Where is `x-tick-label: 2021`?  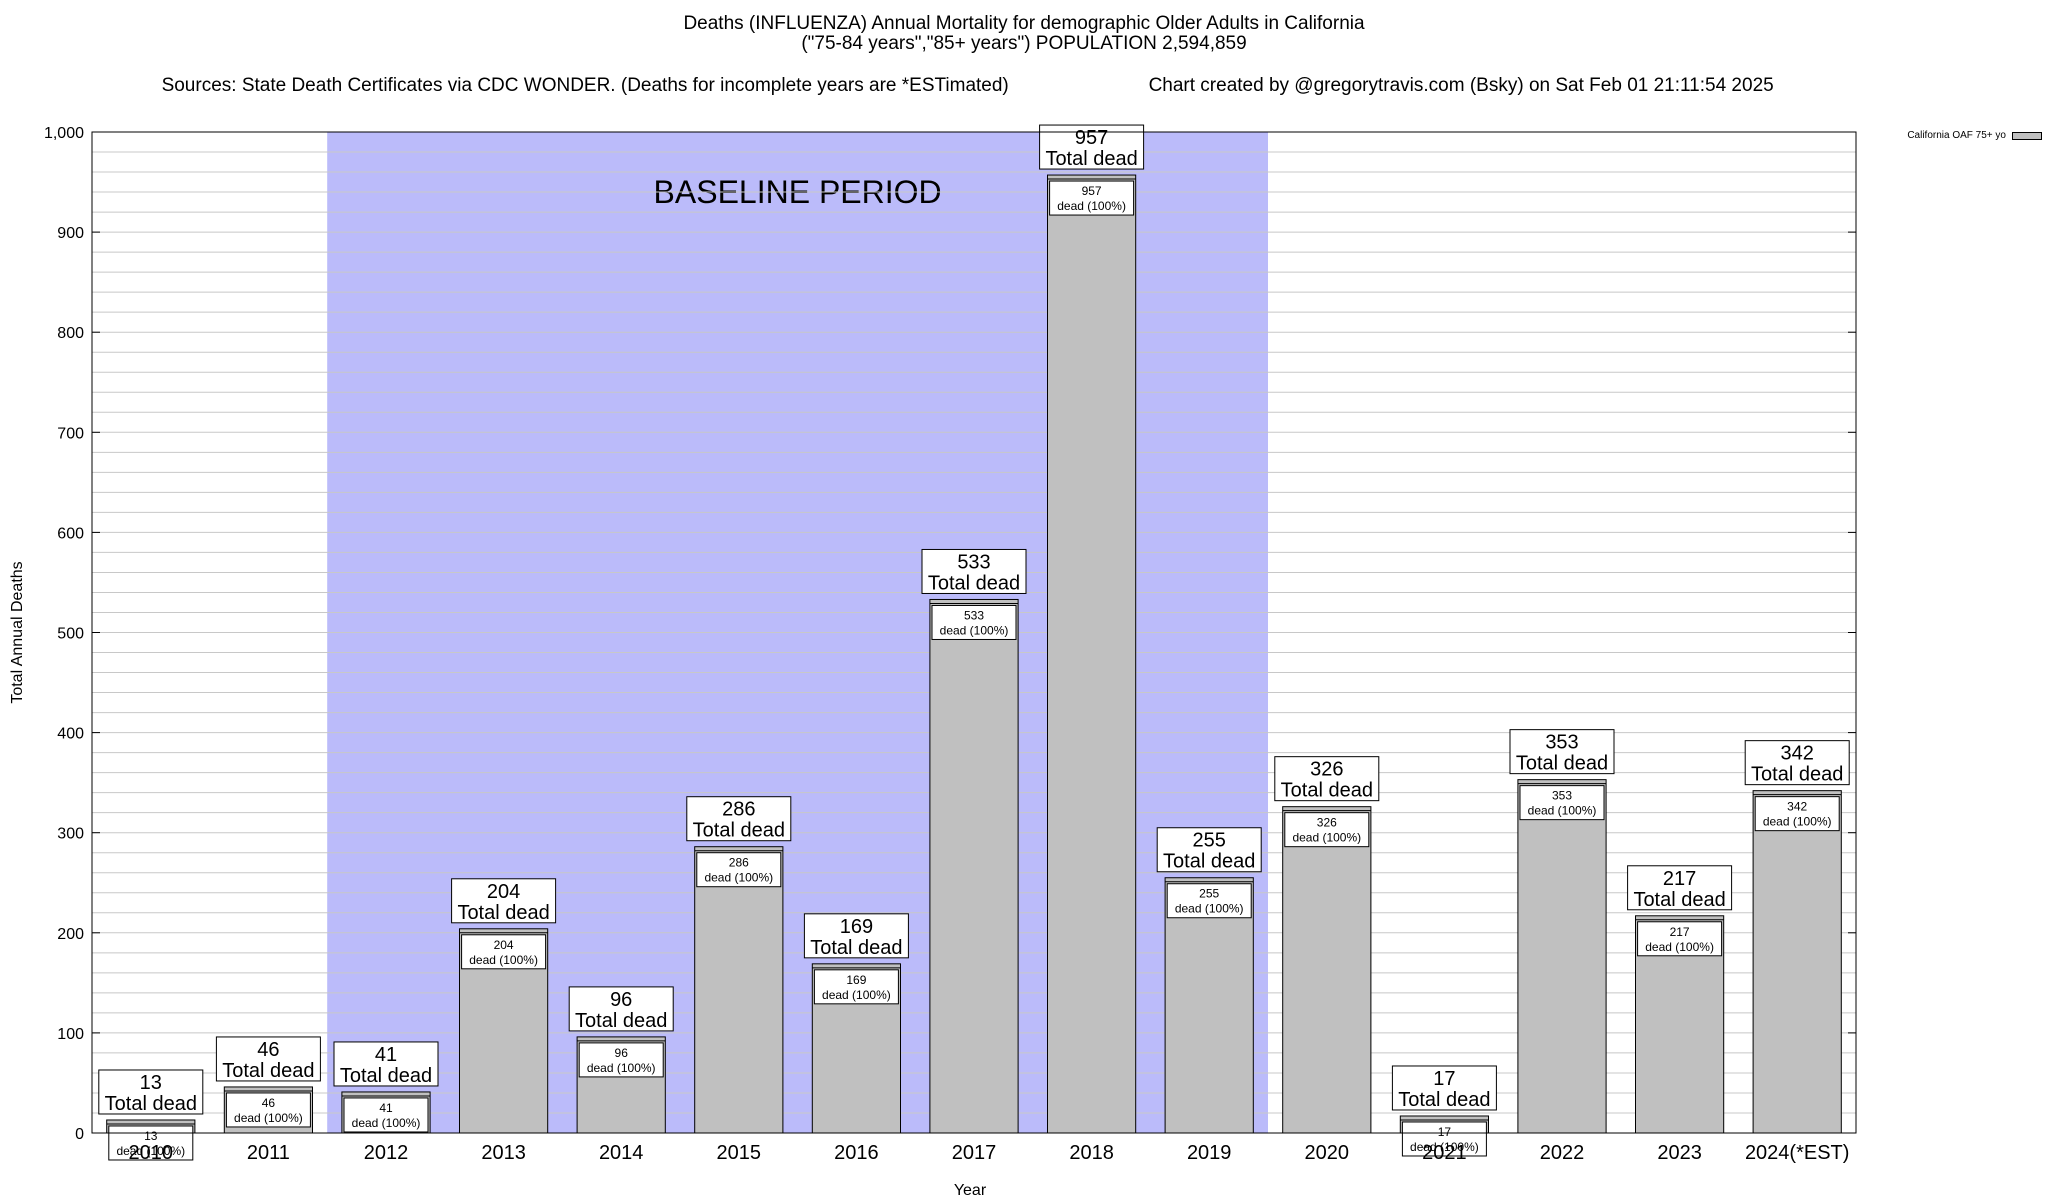
x-tick-label: 2021 is located at coordinates (1444, 1153).